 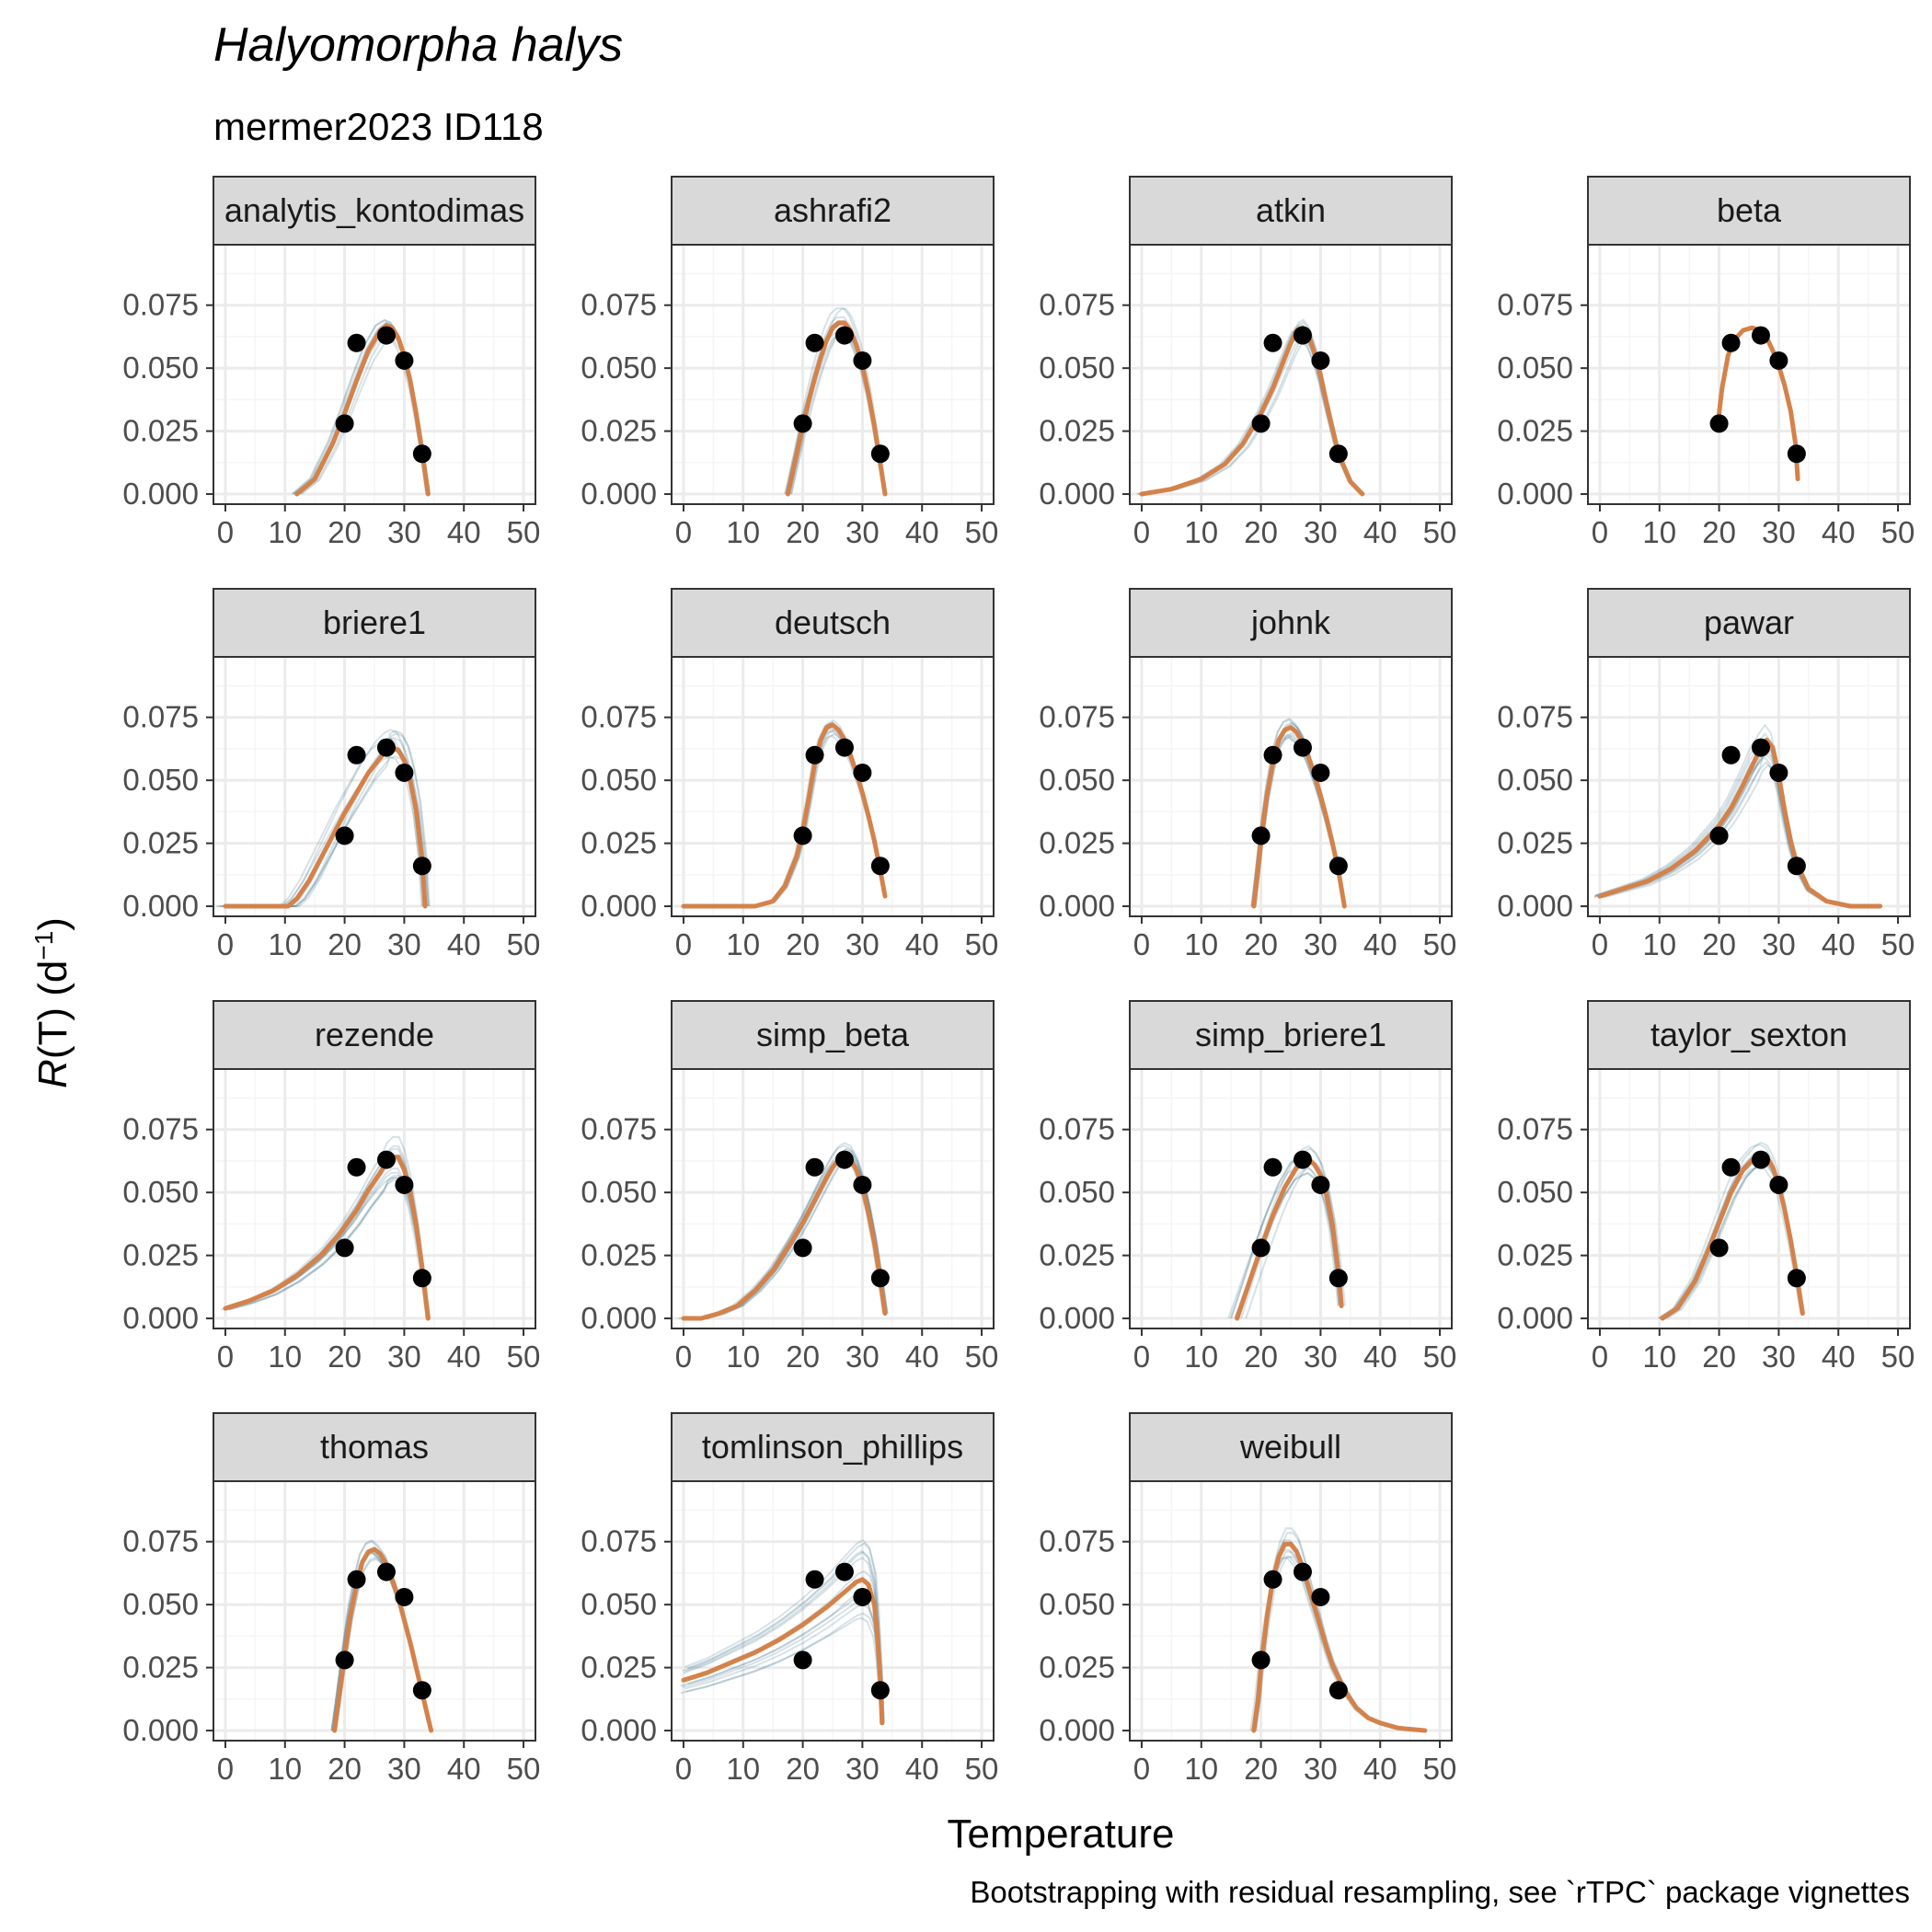 I want to click on strip-label: simp_briere1, so click(x=1290, y=1034).